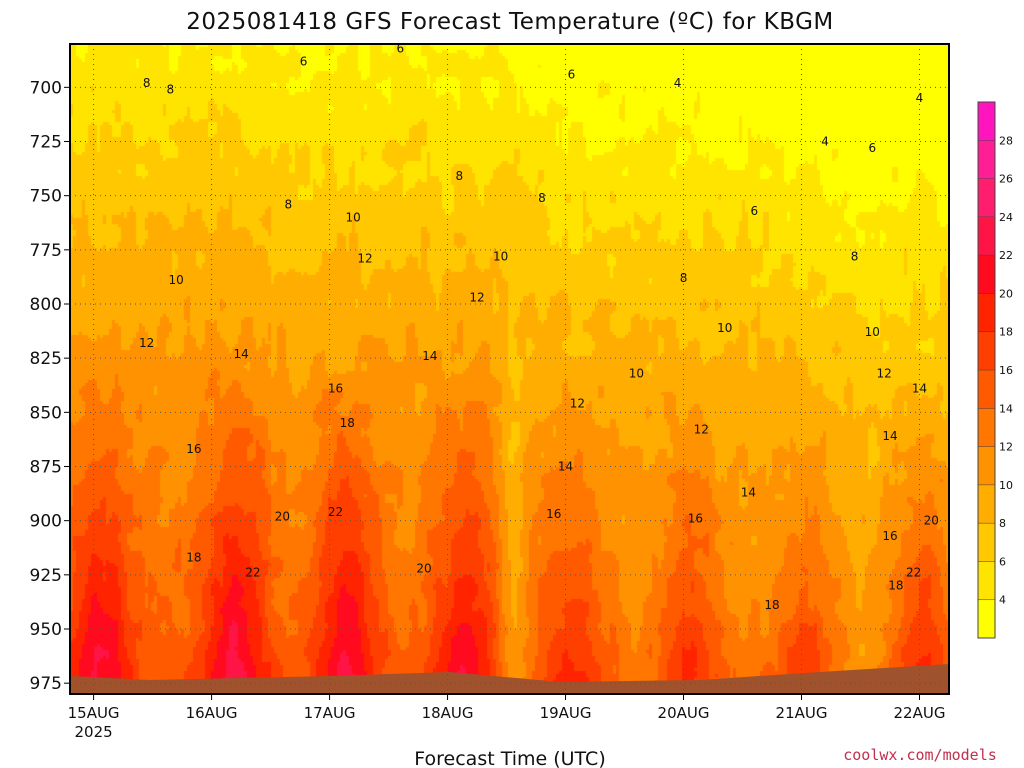  What do you see at coordinates (1002, 523) in the screenshot?
I see `colorbar-label: 8` at bounding box center [1002, 523].